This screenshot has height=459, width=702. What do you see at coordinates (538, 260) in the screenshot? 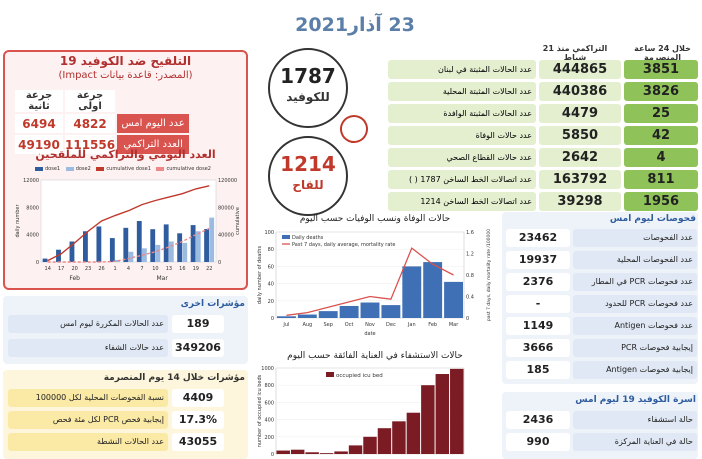
I see `indicator-value: 19937` at bounding box center [538, 260].